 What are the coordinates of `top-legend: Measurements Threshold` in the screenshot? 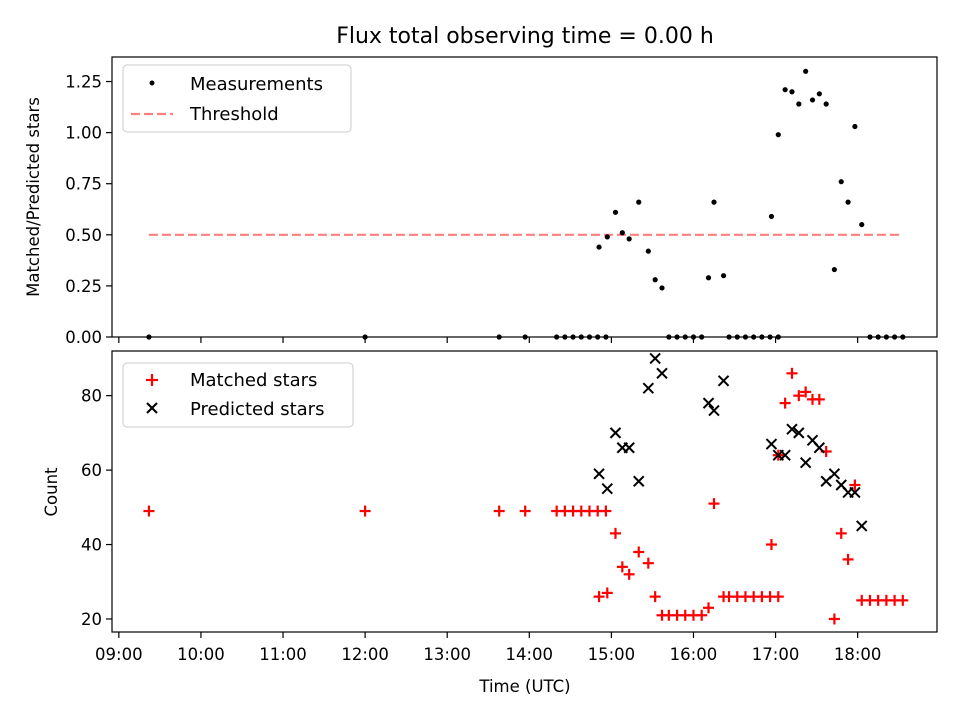 It's located at (237, 98).